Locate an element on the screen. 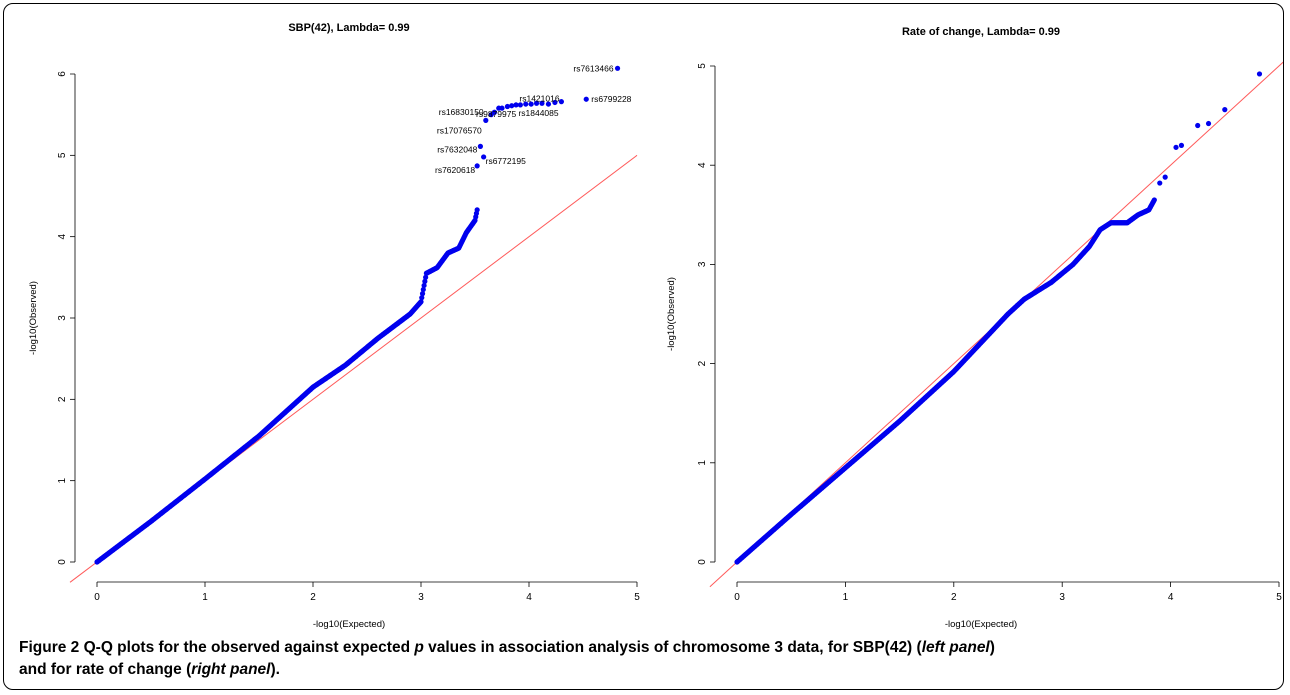 The width and height of the screenshot is (1290, 695). snp-label: rs7632048 is located at coordinates (457, 149).